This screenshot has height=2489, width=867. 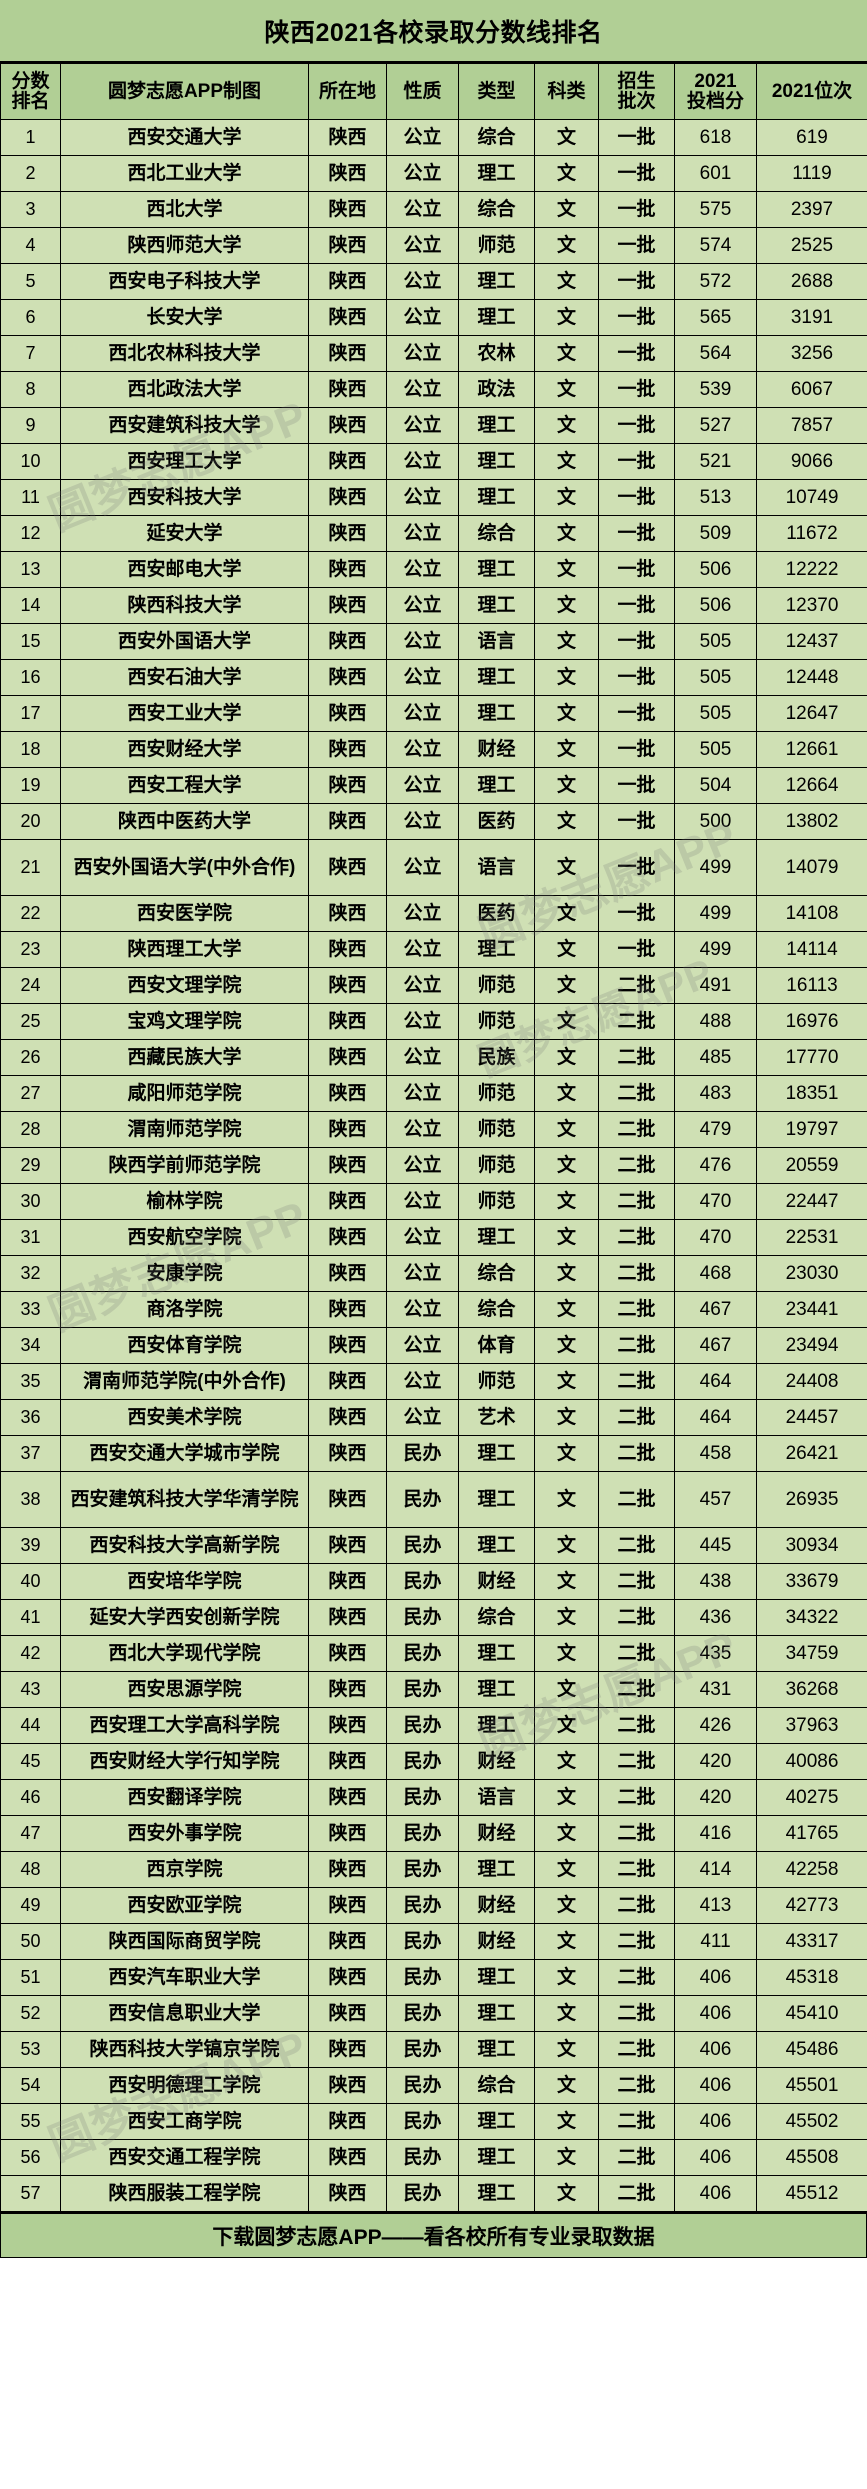 I want to click on cell-rank: 8, so click(x=30, y=389).